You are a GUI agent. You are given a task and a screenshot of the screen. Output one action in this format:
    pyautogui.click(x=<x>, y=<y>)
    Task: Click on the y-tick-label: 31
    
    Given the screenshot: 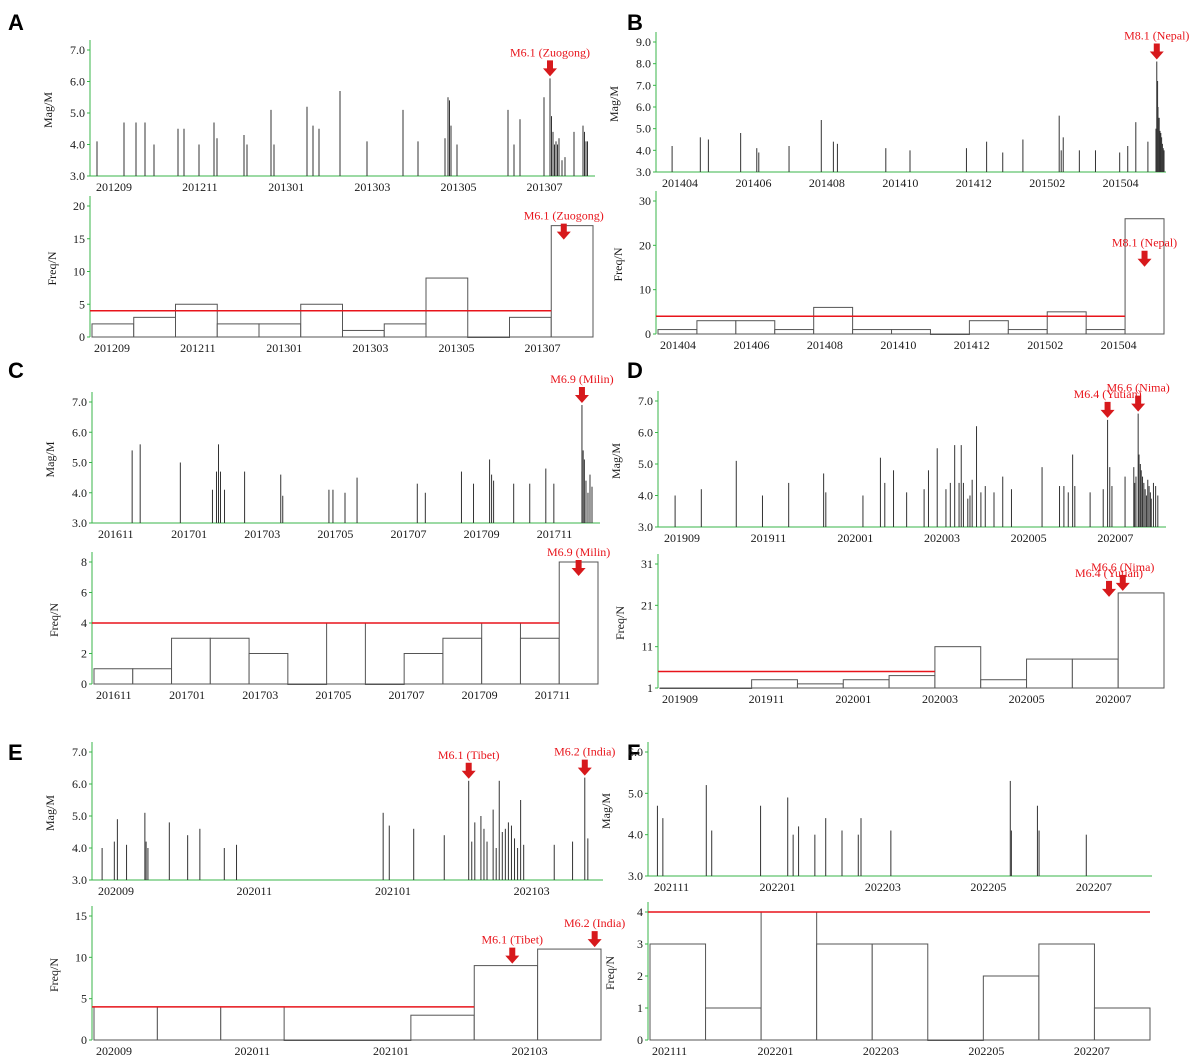 What is the action you would take?
    pyautogui.click(x=647, y=564)
    